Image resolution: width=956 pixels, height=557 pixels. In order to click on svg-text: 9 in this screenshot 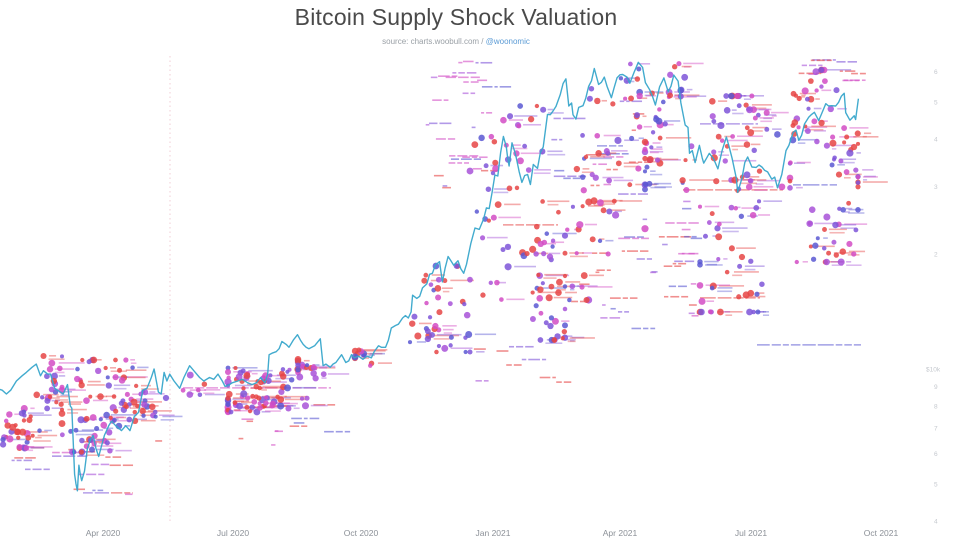, I will do `click(936, 387)`.